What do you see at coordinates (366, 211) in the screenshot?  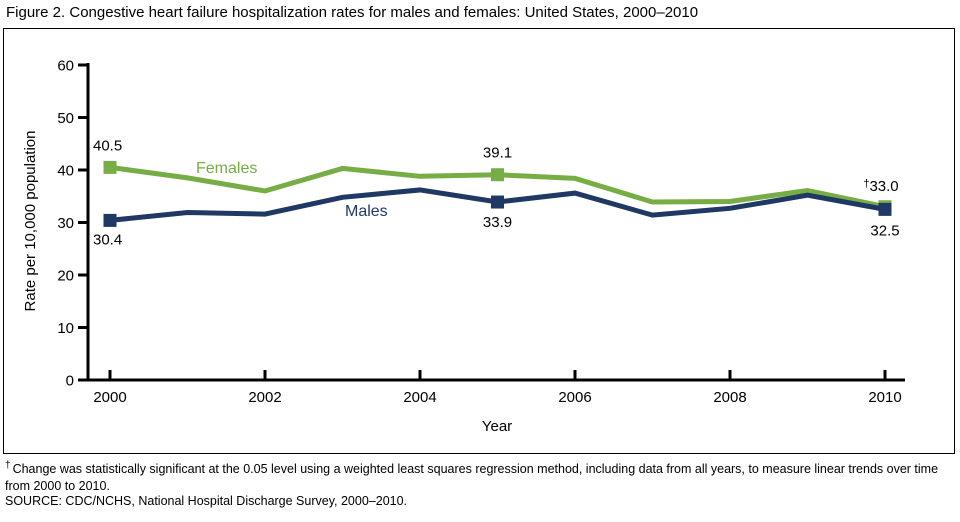 I see `males-series-label: Males` at bounding box center [366, 211].